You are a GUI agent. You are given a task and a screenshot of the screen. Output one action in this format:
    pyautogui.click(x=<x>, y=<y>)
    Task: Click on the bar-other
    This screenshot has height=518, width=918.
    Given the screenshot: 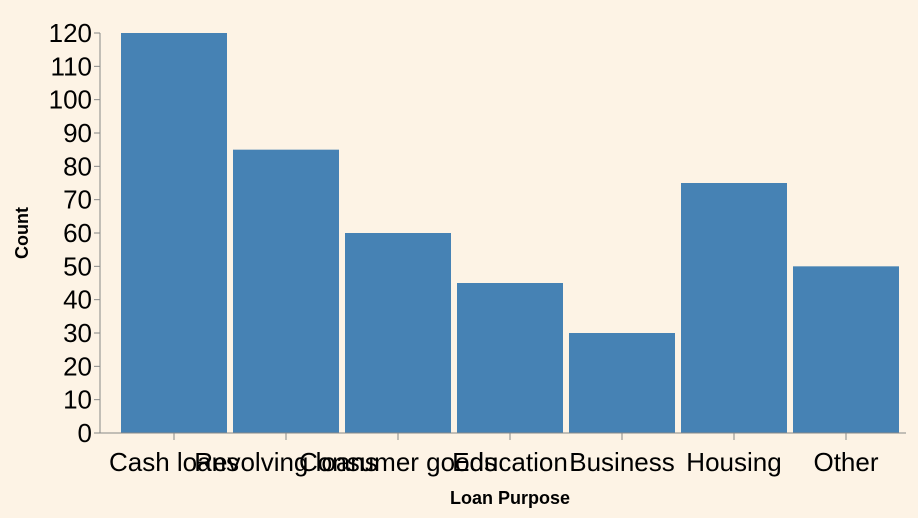 What is the action you would take?
    pyautogui.click(x=846, y=349)
    